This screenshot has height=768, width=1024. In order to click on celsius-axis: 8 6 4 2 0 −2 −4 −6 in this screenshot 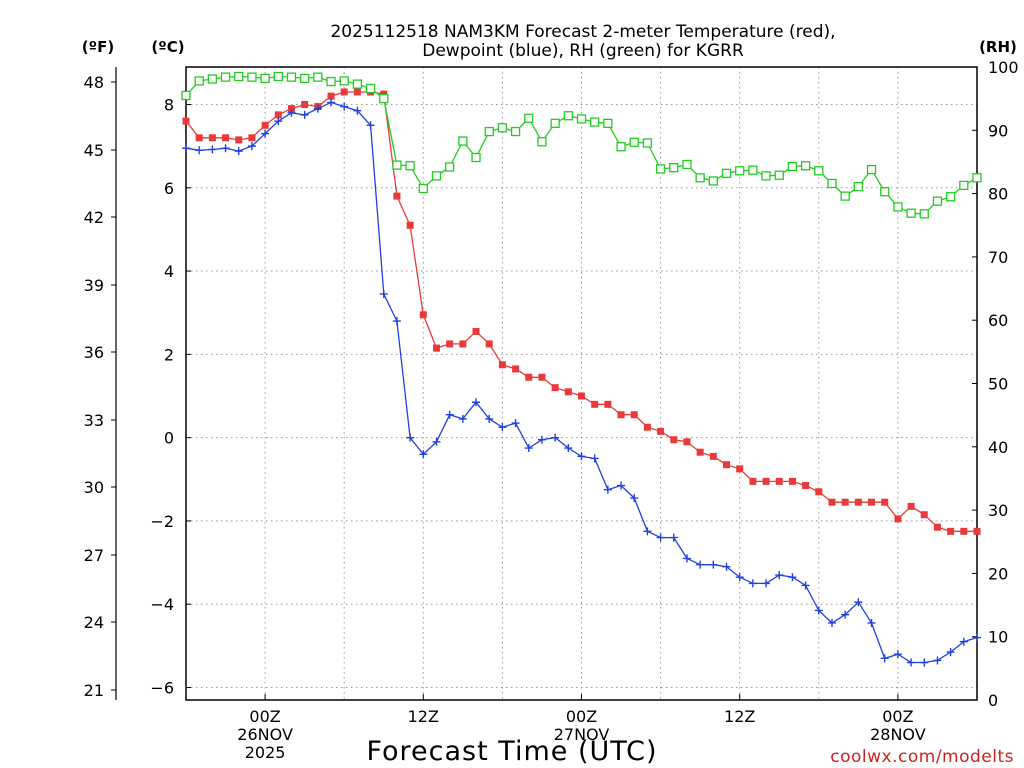, I will do `click(170, 396)`.